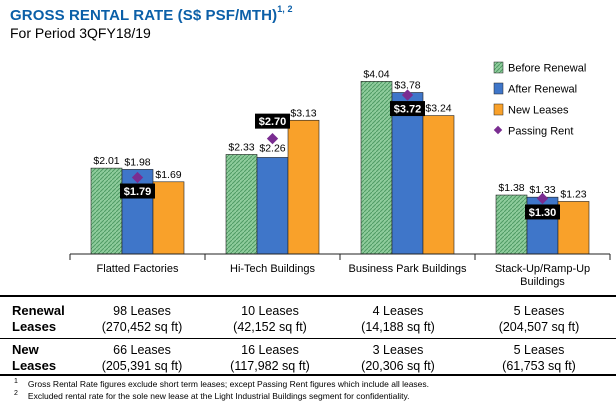  What do you see at coordinates (542, 90) in the screenshot?
I see `legend-label: After Renewal` at bounding box center [542, 90].